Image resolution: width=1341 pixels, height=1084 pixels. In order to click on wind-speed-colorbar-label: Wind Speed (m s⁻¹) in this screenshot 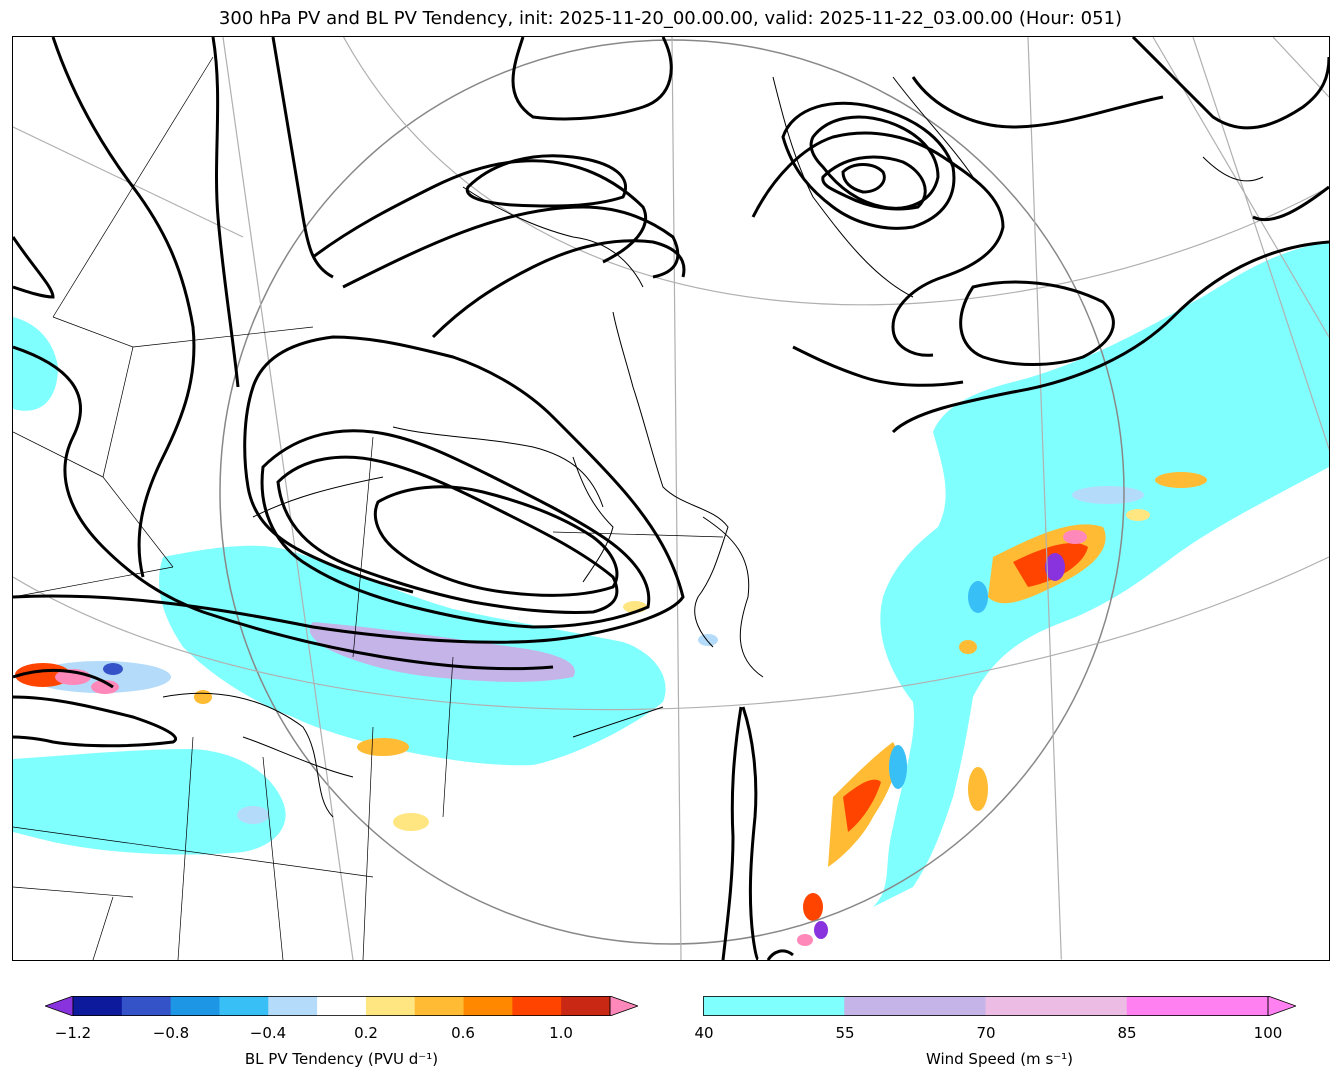, I will do `click(999, 1059)`.